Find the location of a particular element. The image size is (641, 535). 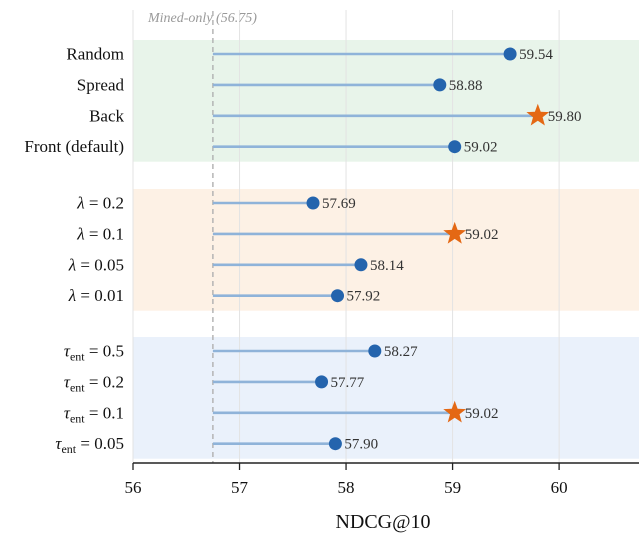

chart-row: τent = 0.05 57.90 is located at coordinates (216, 445).